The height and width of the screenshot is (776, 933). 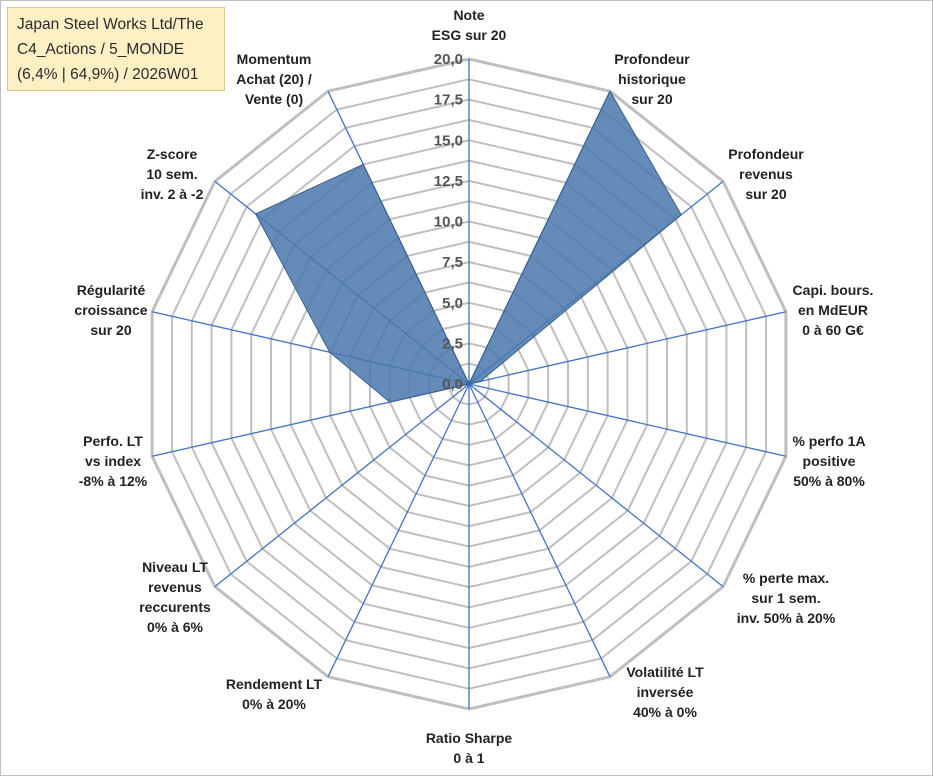 I want to click on axis-label-5-line-1: sur 1 sem., so click(x=785, y=598).